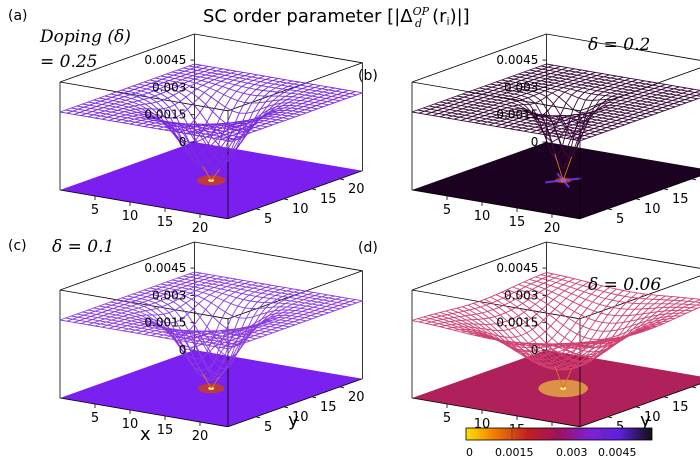 This screenshot has height=466, width=700. Describe the element at coordinates (559, 443) in the screenshot. I see `colorbar: 0 0.0015 0.003 0.0045` at that location.